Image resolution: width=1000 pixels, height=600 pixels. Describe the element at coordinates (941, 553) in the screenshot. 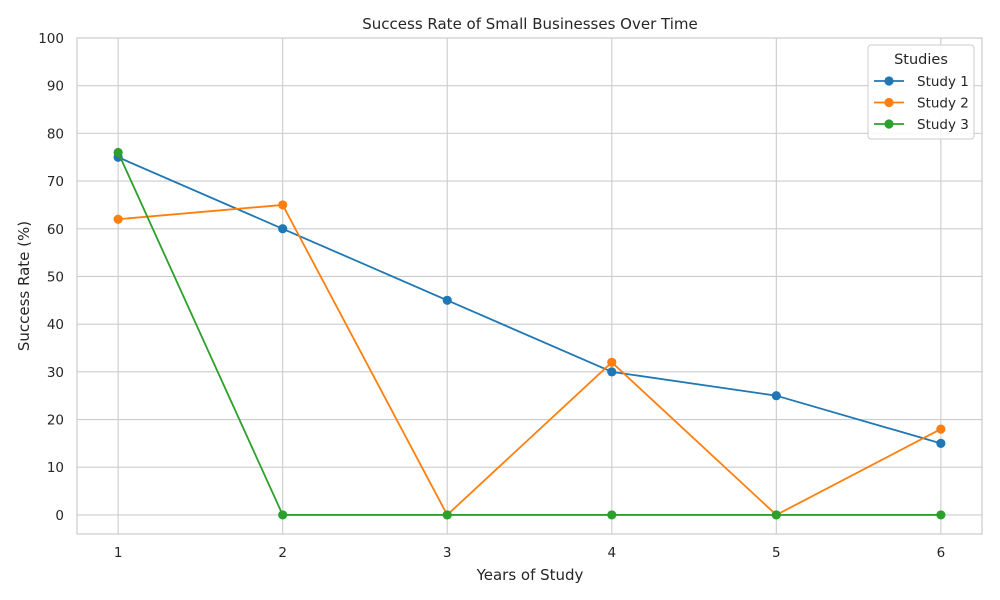

I see `x-tick-label: 6` at that location.